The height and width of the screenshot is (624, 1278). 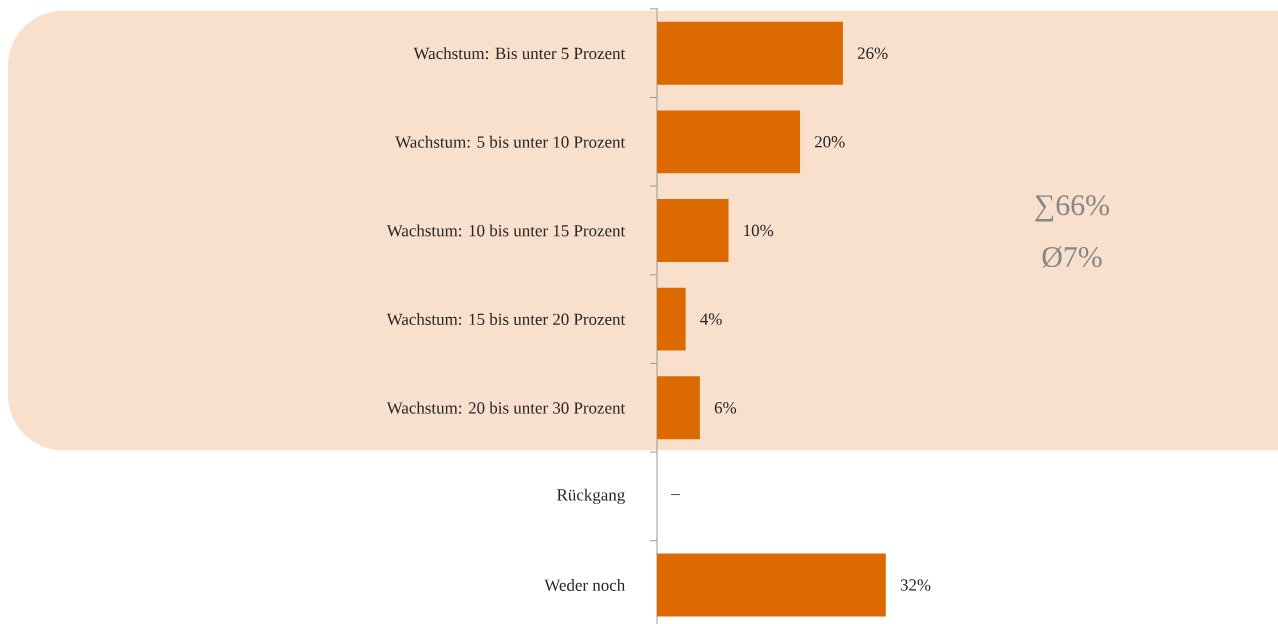 What do you see at coordinates (506, 407) in the screenshot?
I see `y-tick-label: Wachstum: 20 bis unter 30 Prozent` at bounding box center [506, 407].